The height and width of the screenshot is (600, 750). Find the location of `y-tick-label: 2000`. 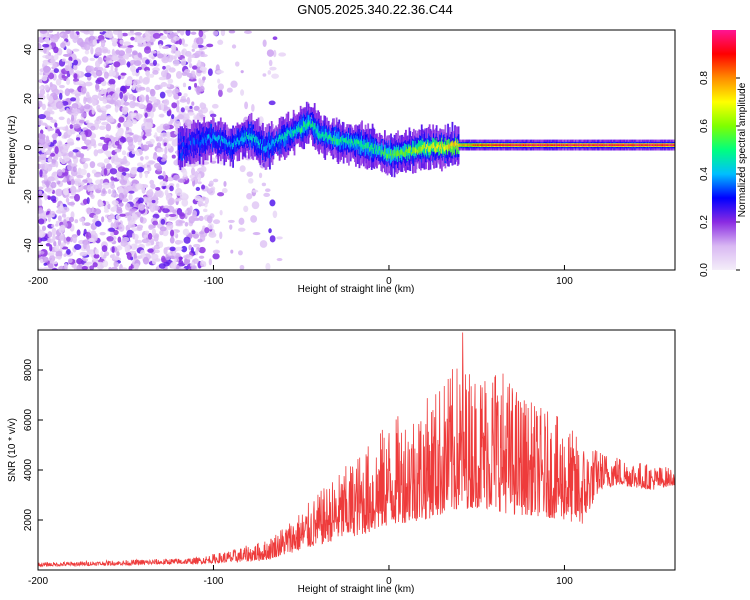

y-tick-label: 2000 is located at coordinates (28, 519).